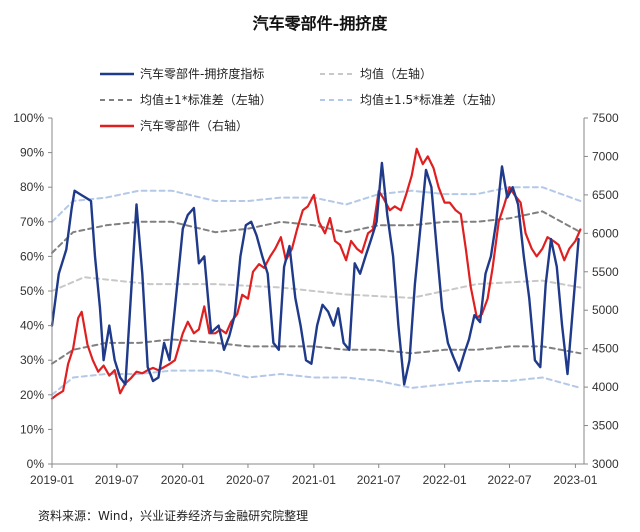  What do you see at coordinates (117, 480) in the screenshot?
I see `x-tick-label: 2019-07` at bounding box center [117, 480].